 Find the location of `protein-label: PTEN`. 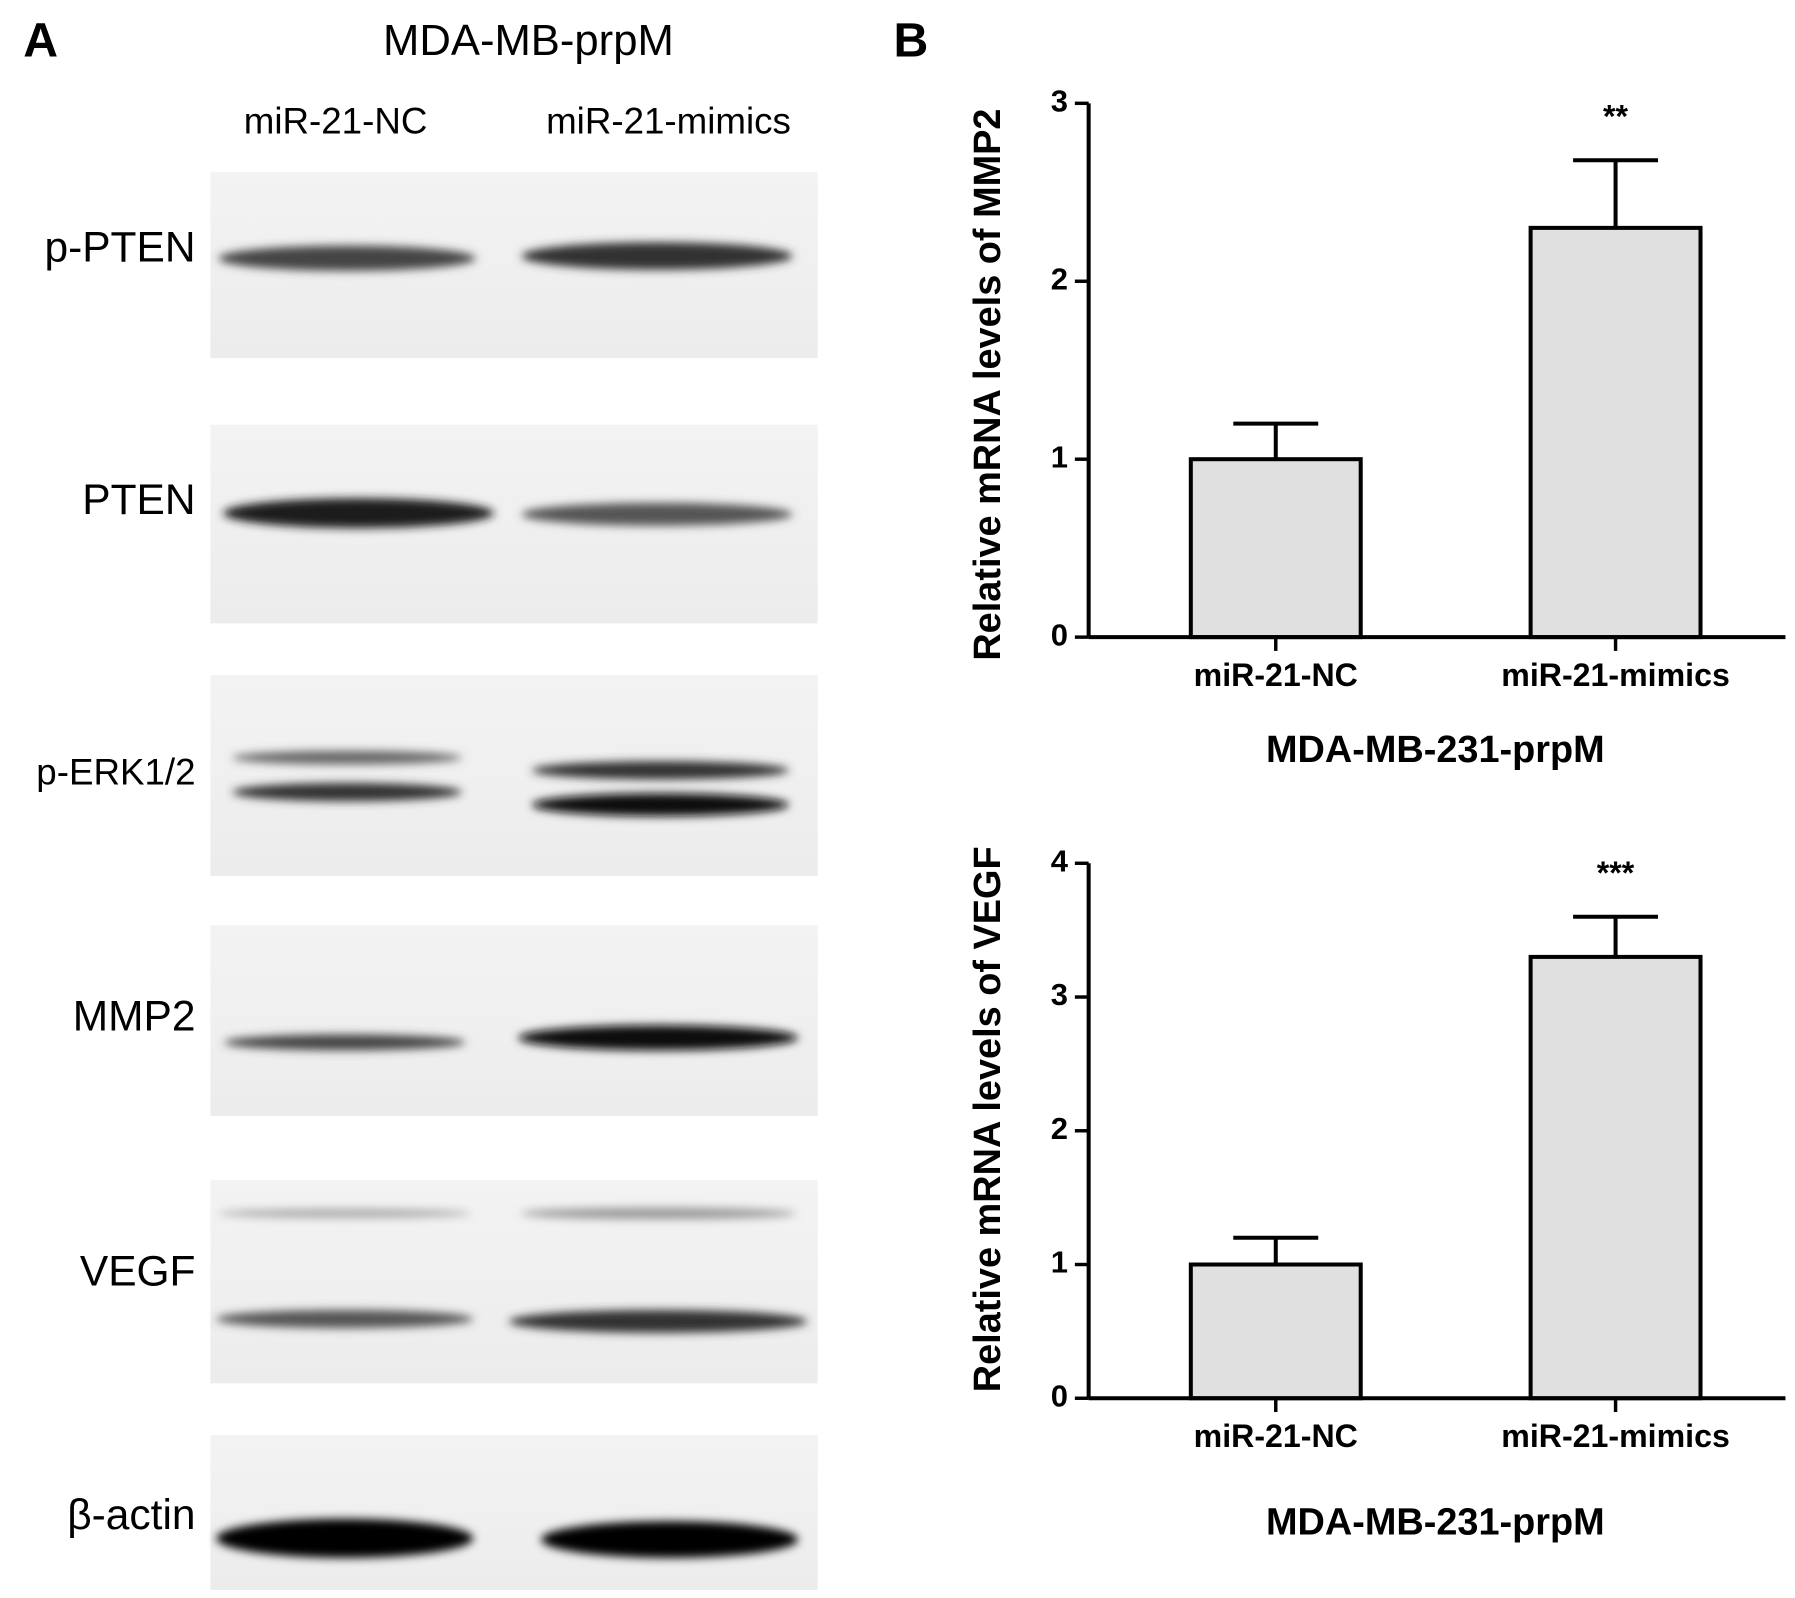

protein-label: PTEN is located at coordinates (138, 499).